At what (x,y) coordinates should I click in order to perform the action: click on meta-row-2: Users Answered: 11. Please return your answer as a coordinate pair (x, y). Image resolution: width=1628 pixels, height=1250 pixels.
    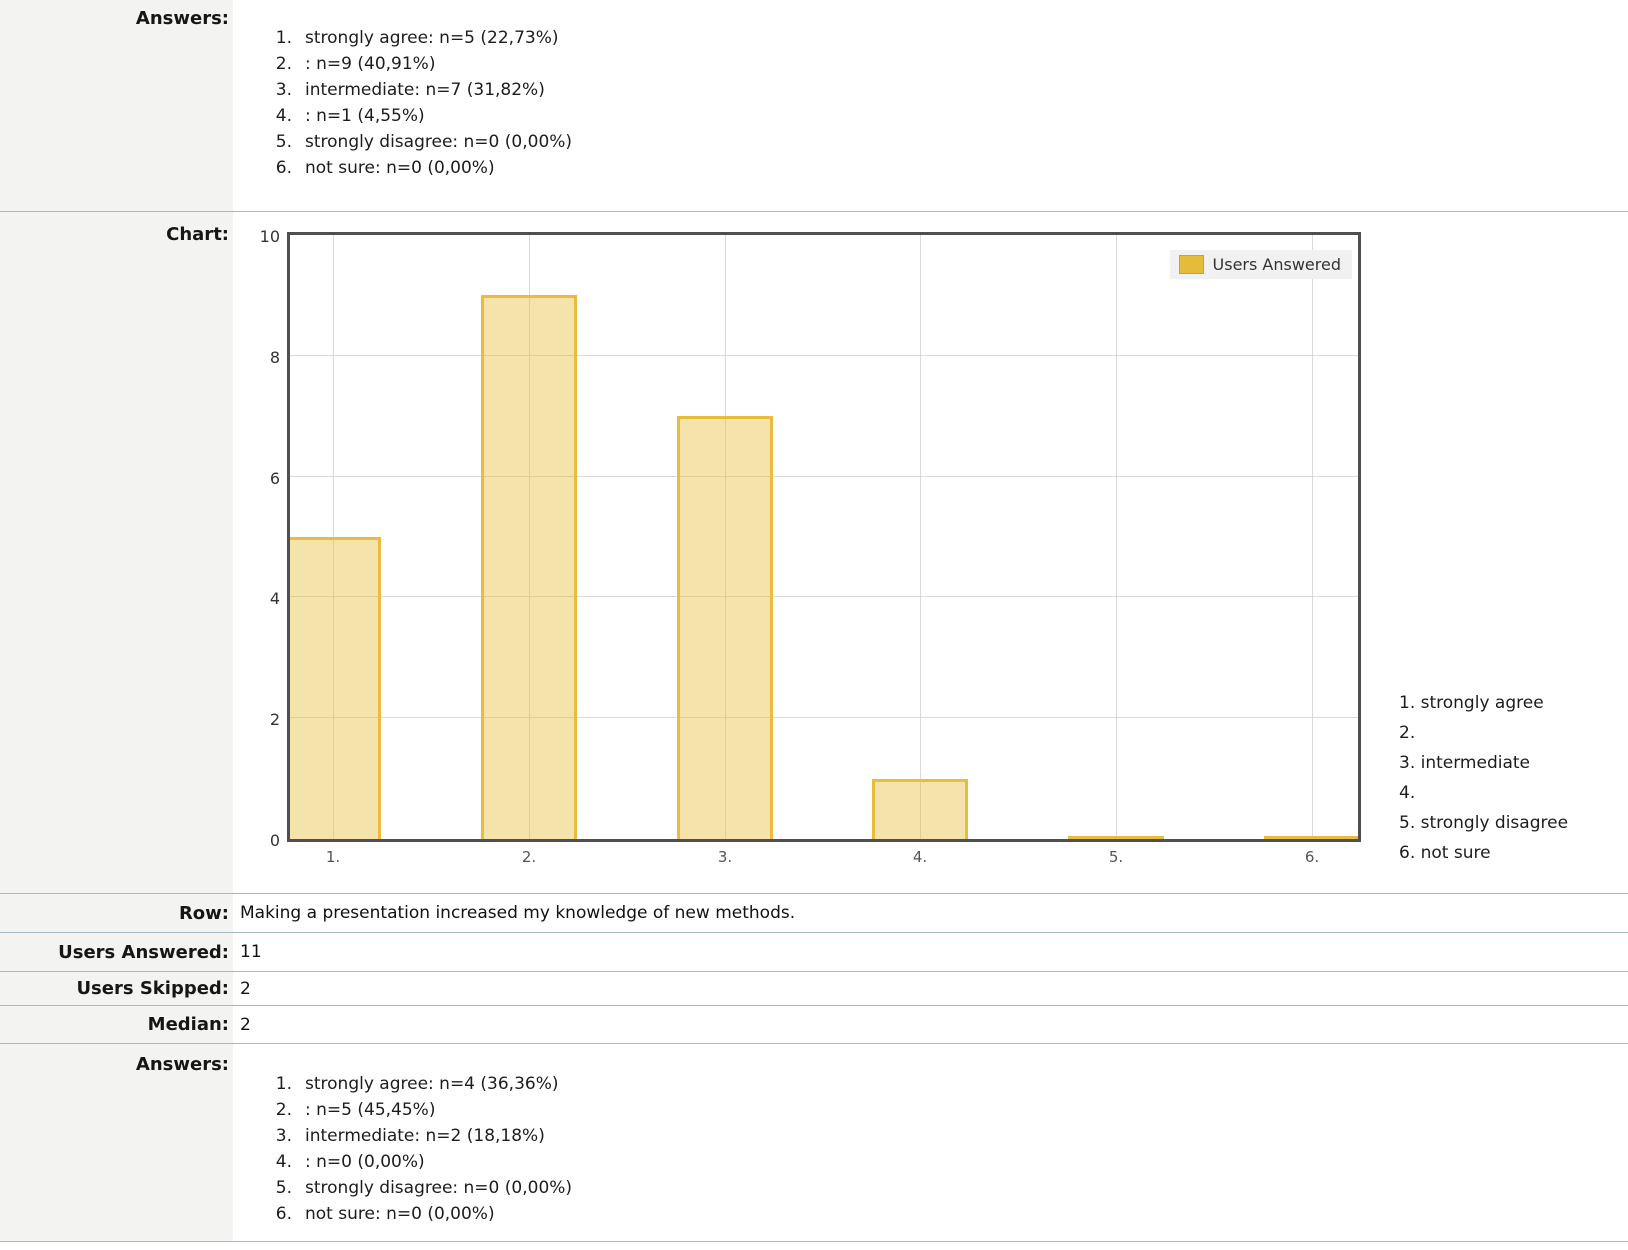
    Looking at the image, I should click on (814, 951).